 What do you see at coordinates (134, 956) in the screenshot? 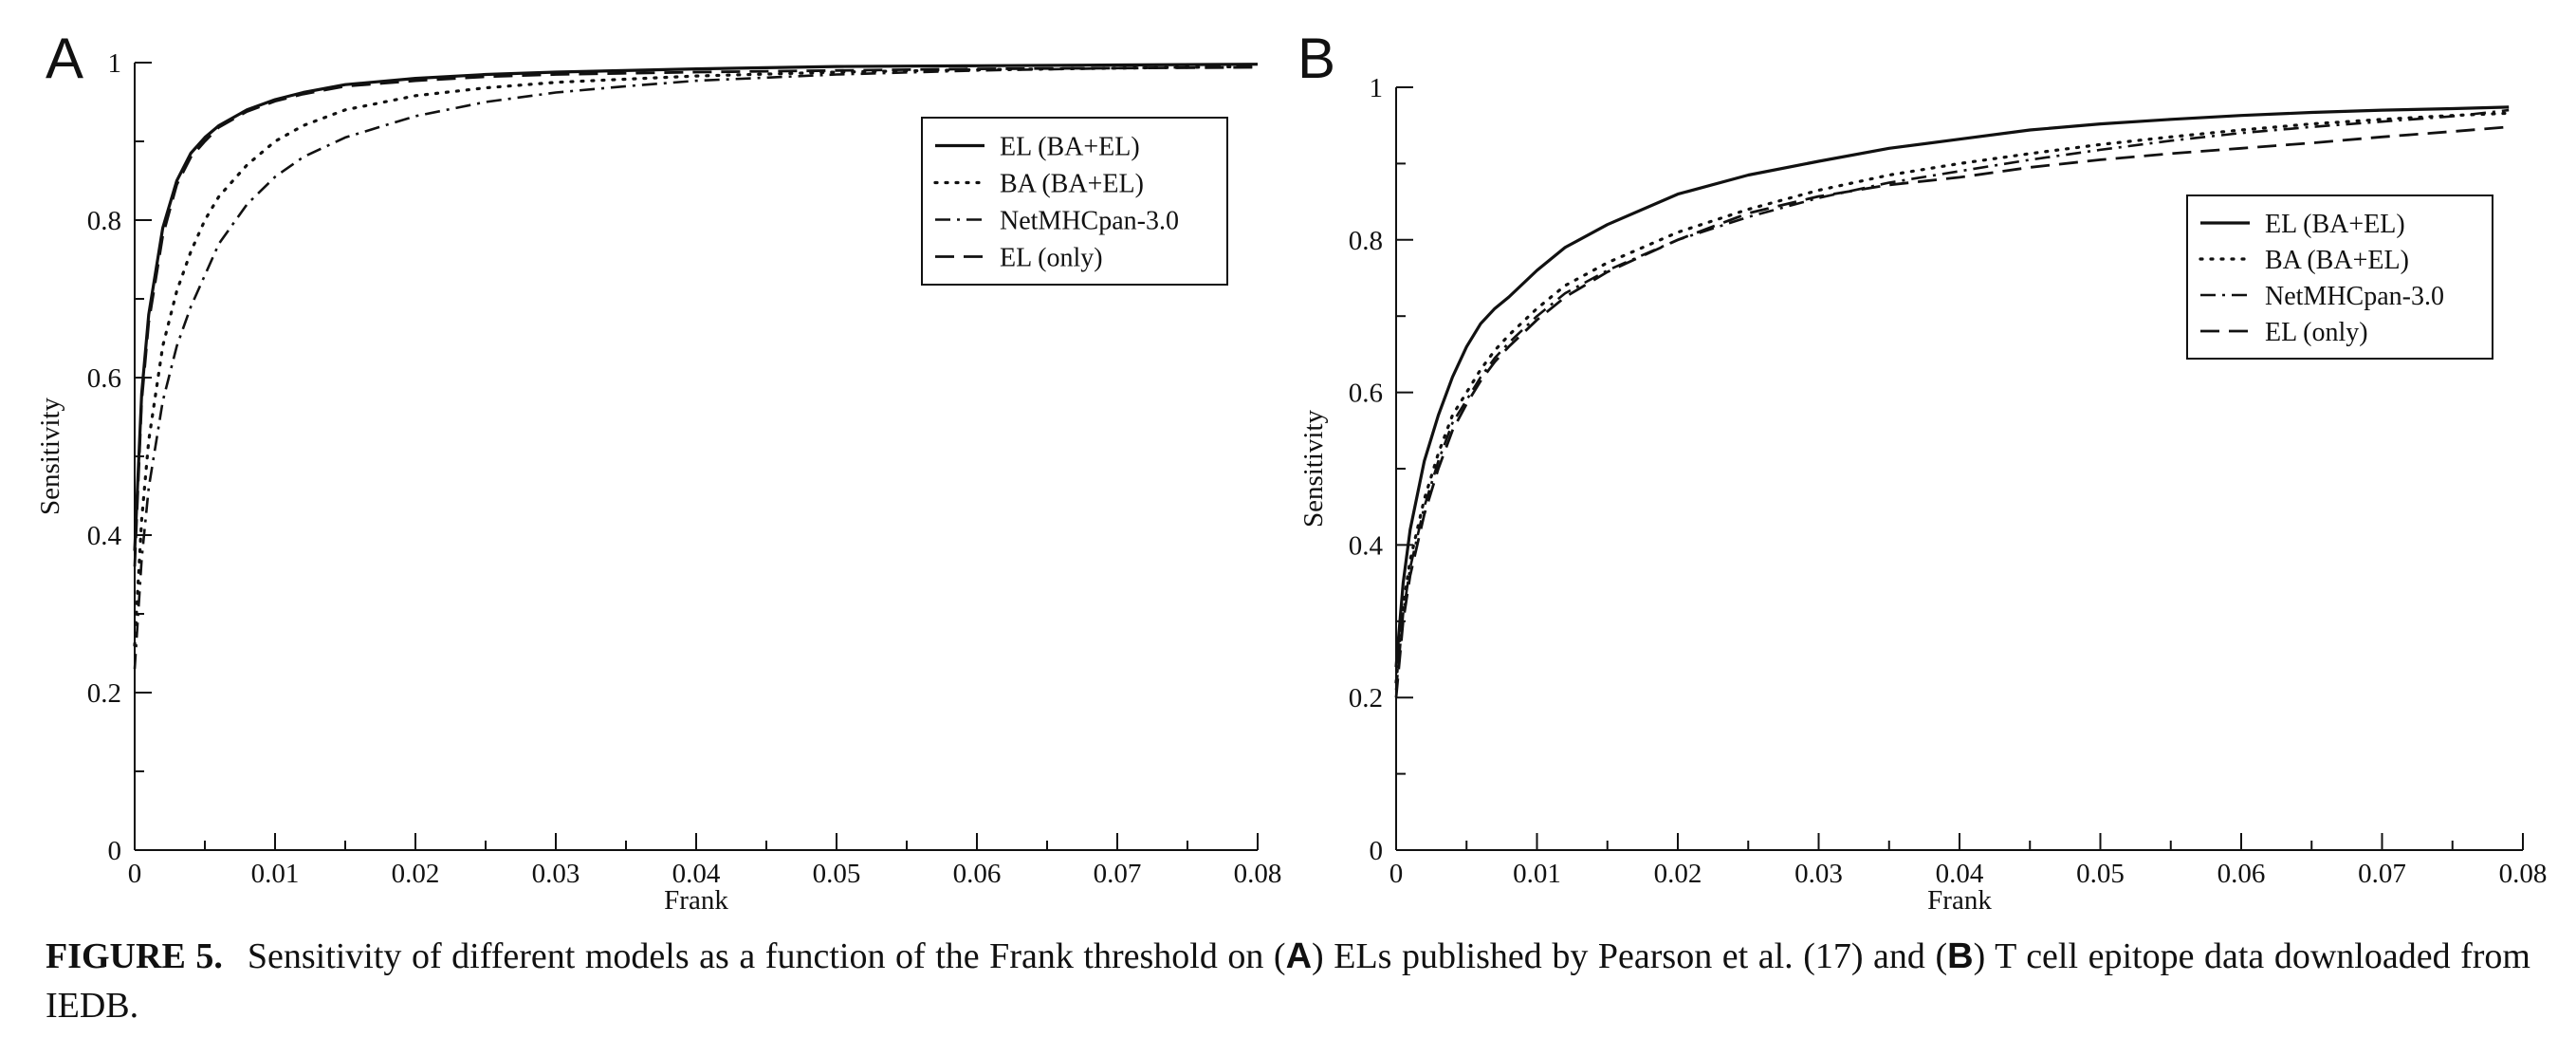
I see `caption-figure-label: FIGURE 5.` at bounding box center [134, 956].